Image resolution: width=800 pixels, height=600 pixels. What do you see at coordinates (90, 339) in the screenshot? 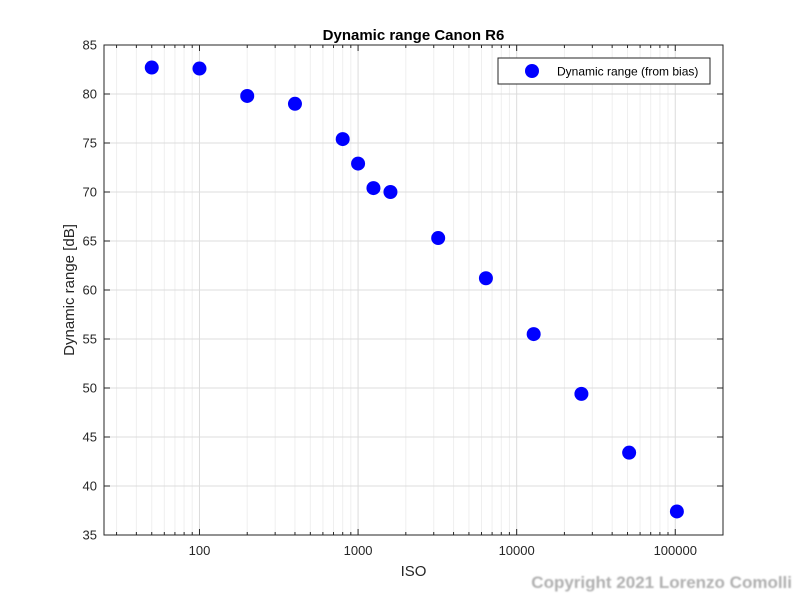
I see `y-tick-label: 55` at bounding box center [90, 339].